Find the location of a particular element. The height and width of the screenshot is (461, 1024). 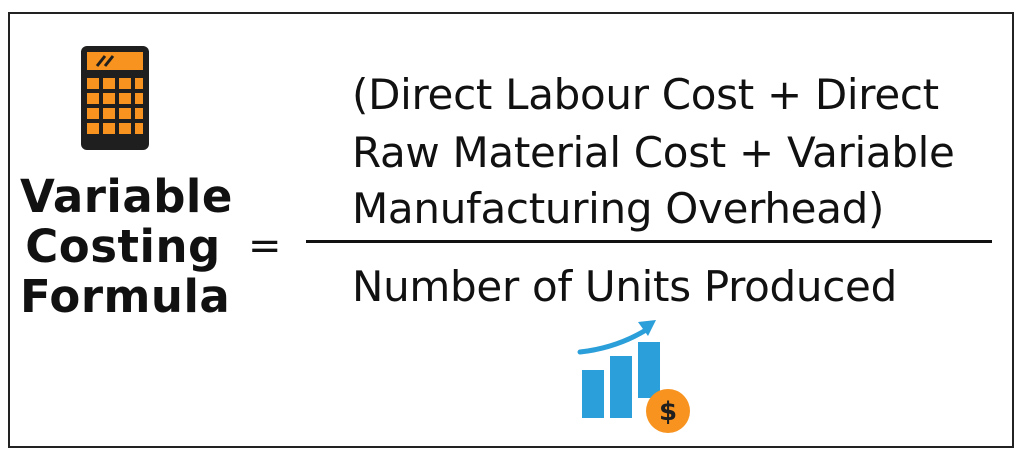

title-line-3: Formula is located at coordinates (125, 296).